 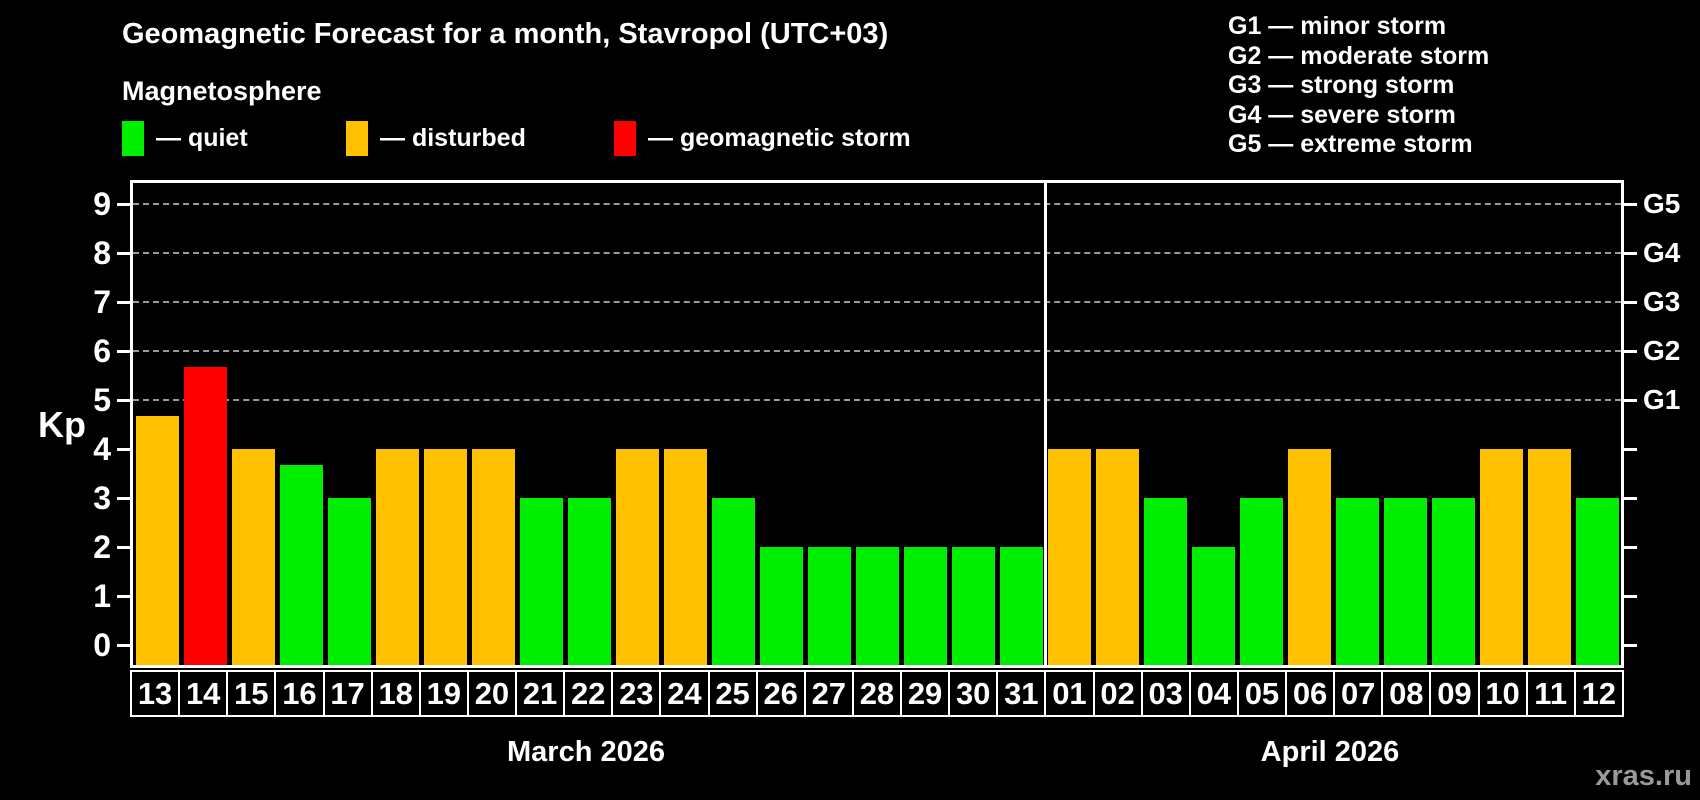 I want to click on day-label: 17, so click(x=347, y=693).